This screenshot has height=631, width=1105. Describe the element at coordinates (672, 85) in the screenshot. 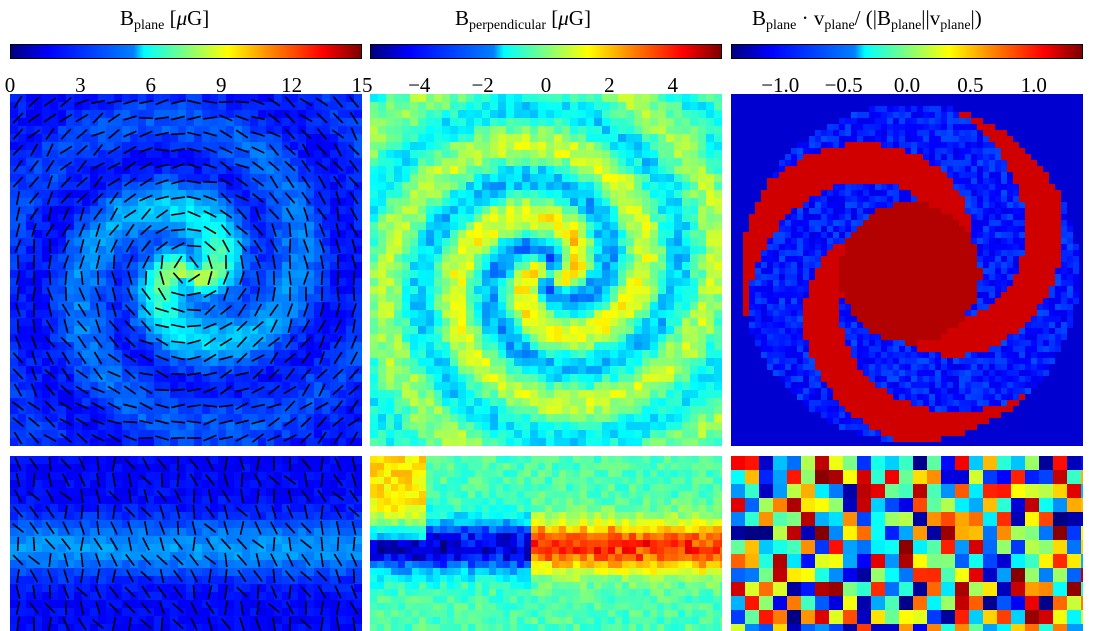

I see `colorbar-tick-label: 4` at that location.